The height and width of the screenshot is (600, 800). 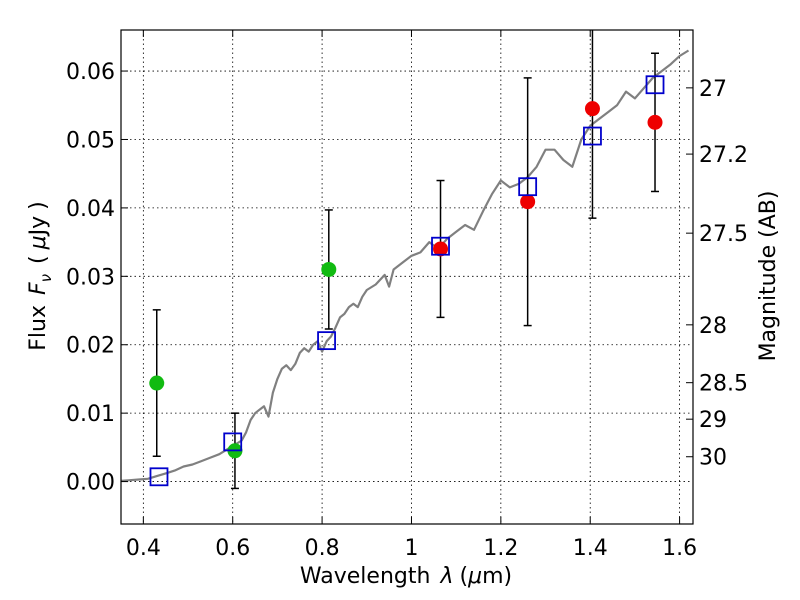 I want to click on magnitude-tick-label: 28.5, so click(x=723, y=384).